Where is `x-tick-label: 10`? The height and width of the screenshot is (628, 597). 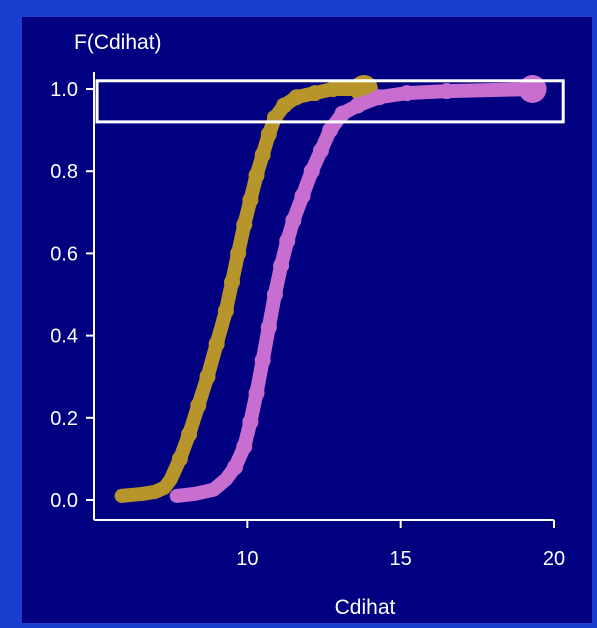
x-tick-label: 10 is located at coordinates (247, 559).